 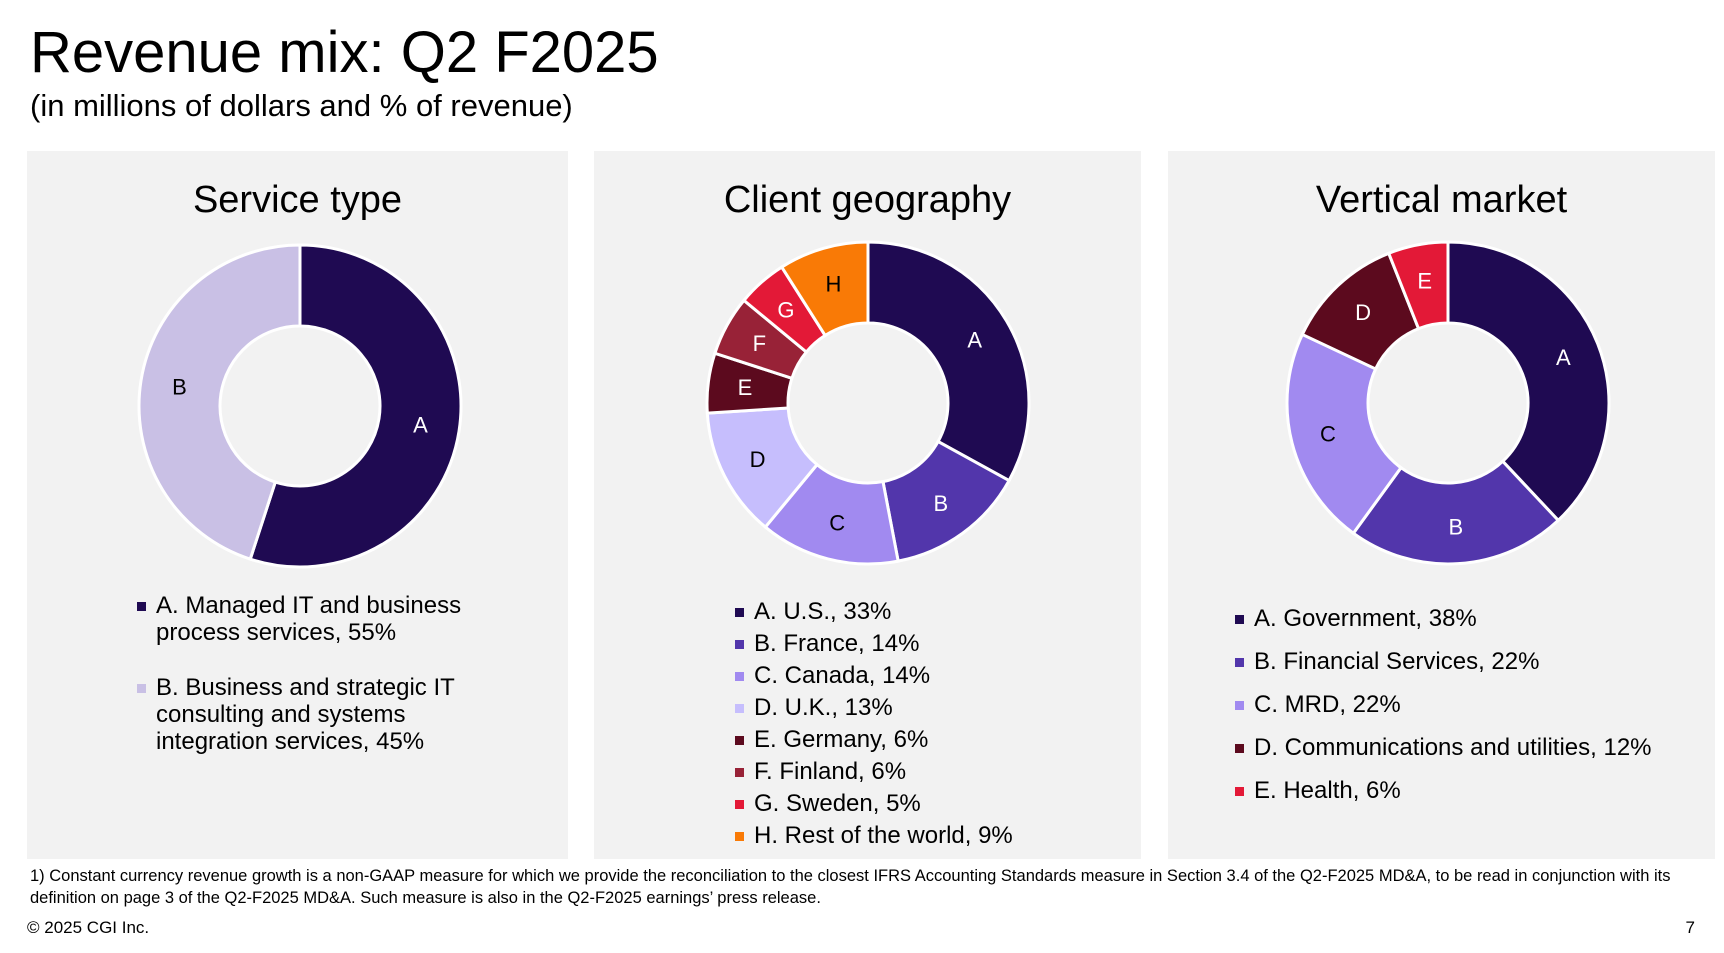 I want to click on legend-item-b: B. Financial Services, 22%, so click(x=1470, y=661).